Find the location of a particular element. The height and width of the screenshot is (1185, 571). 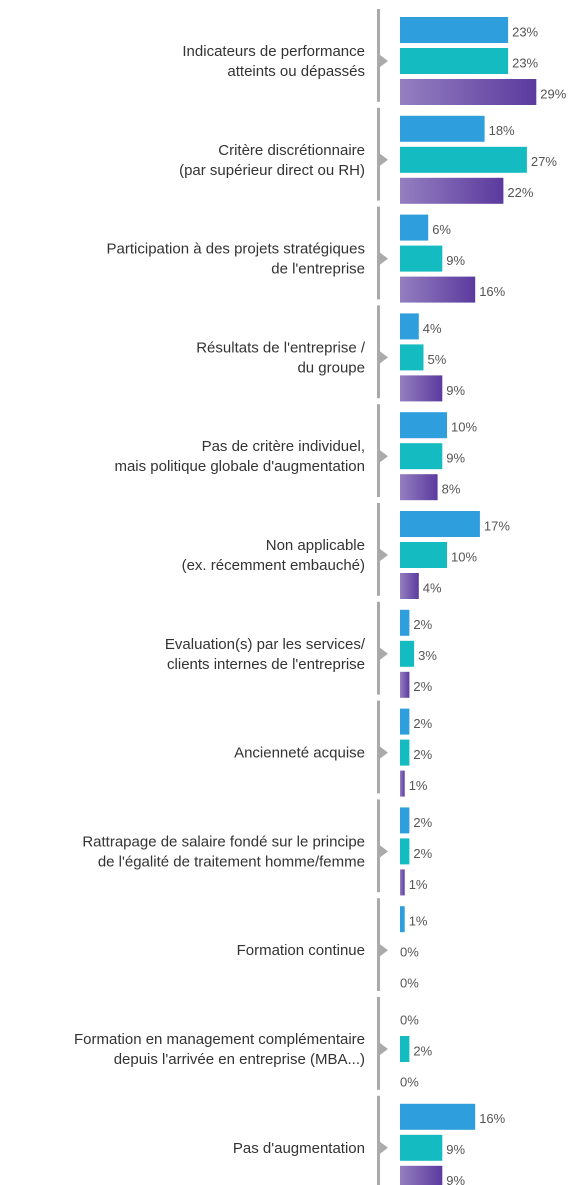

value-label: 27% is located at coordinates (544, 161).